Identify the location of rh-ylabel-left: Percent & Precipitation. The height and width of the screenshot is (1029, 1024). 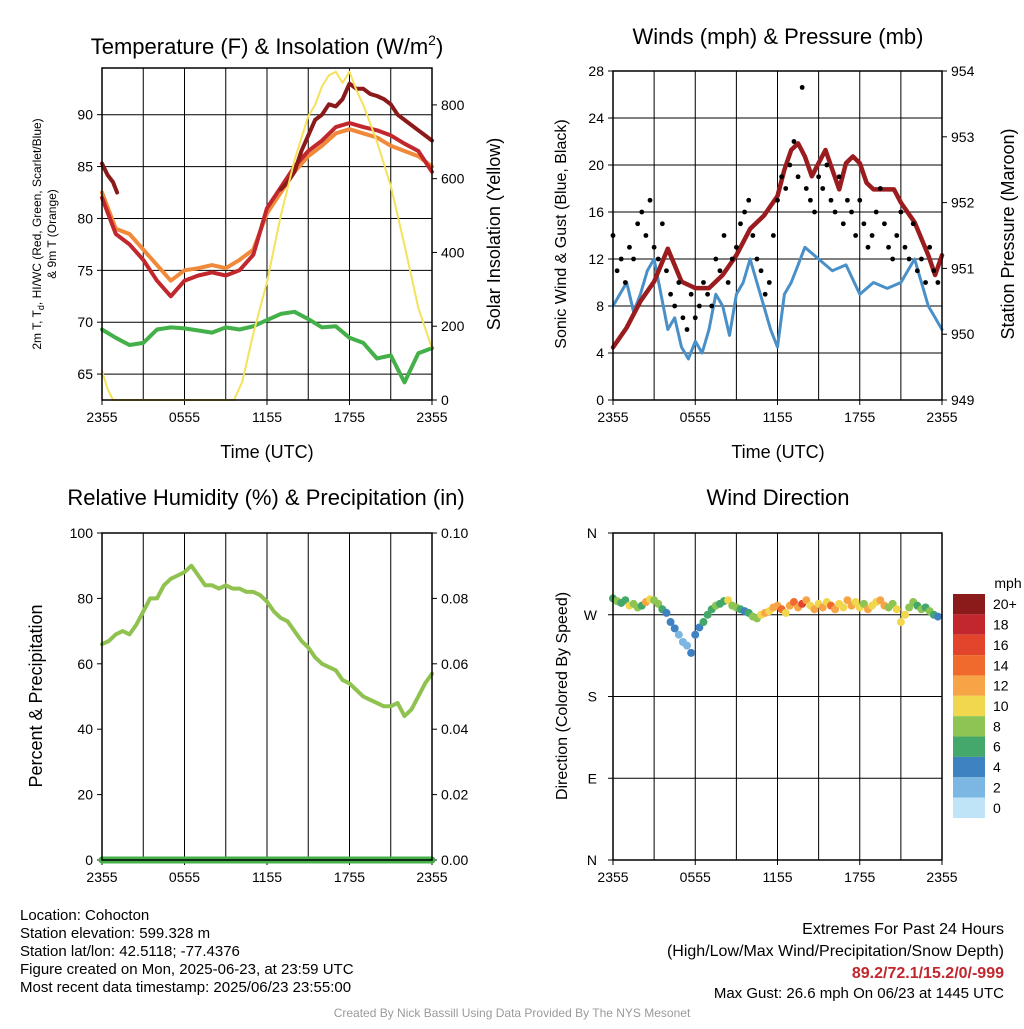
(36, 695).